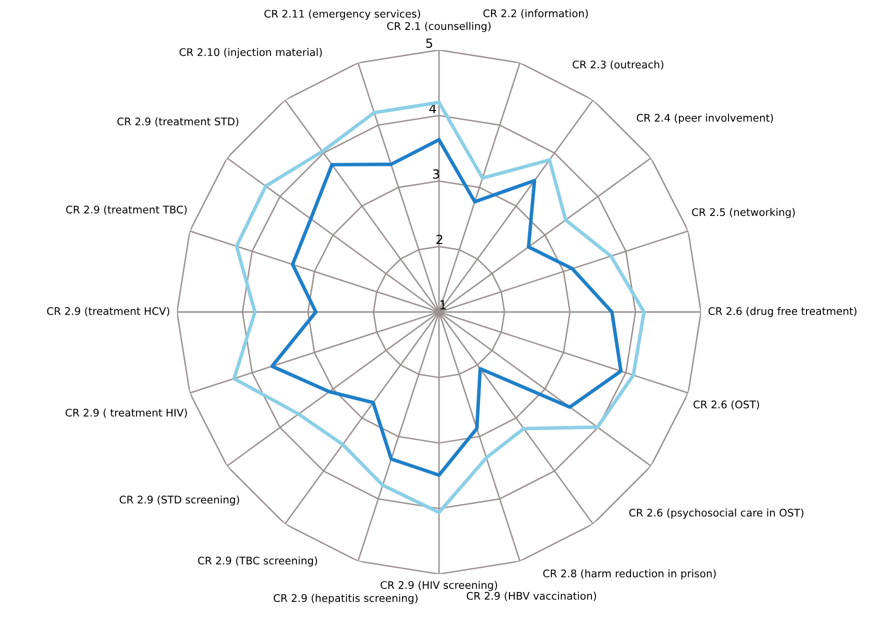  Describe the element at coordinates (436, 174) in the screenshot. I see `y-tick-label: 3` at that location.